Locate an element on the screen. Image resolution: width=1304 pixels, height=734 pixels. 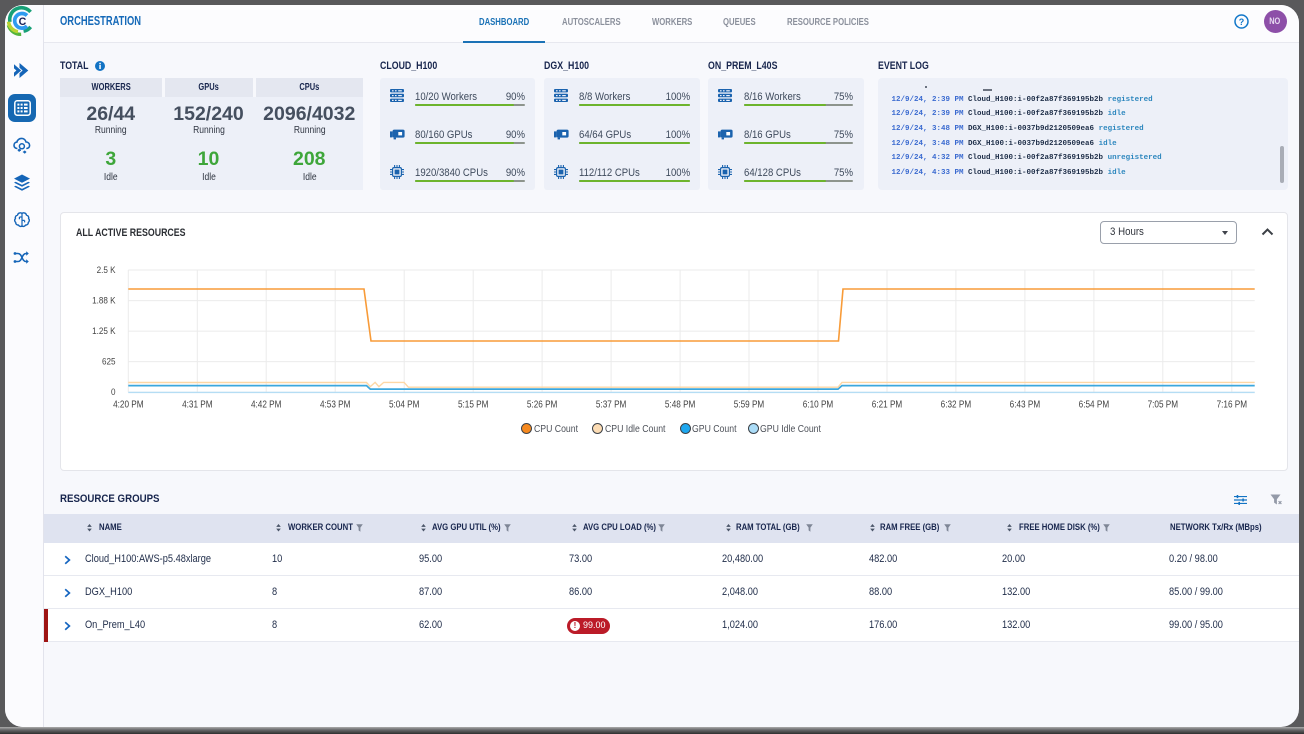
svg-text: 5:04 PM is located at coordinates (404, 404).